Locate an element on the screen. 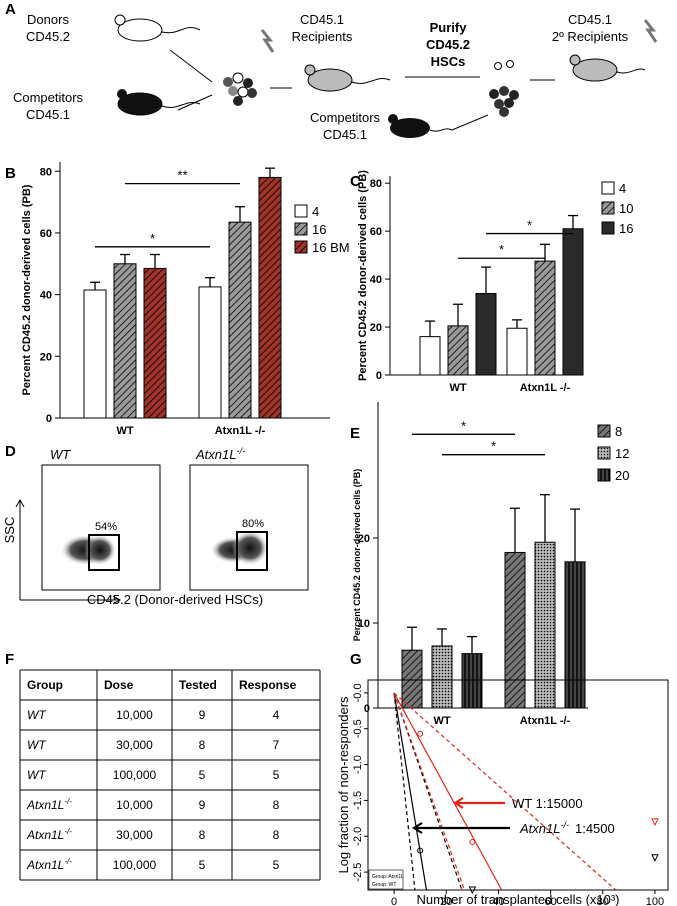 This screenshot has height=906, width=677. x-label: CD45.2 (Donor-derived HSCs) is located at coordinates (175, 599).